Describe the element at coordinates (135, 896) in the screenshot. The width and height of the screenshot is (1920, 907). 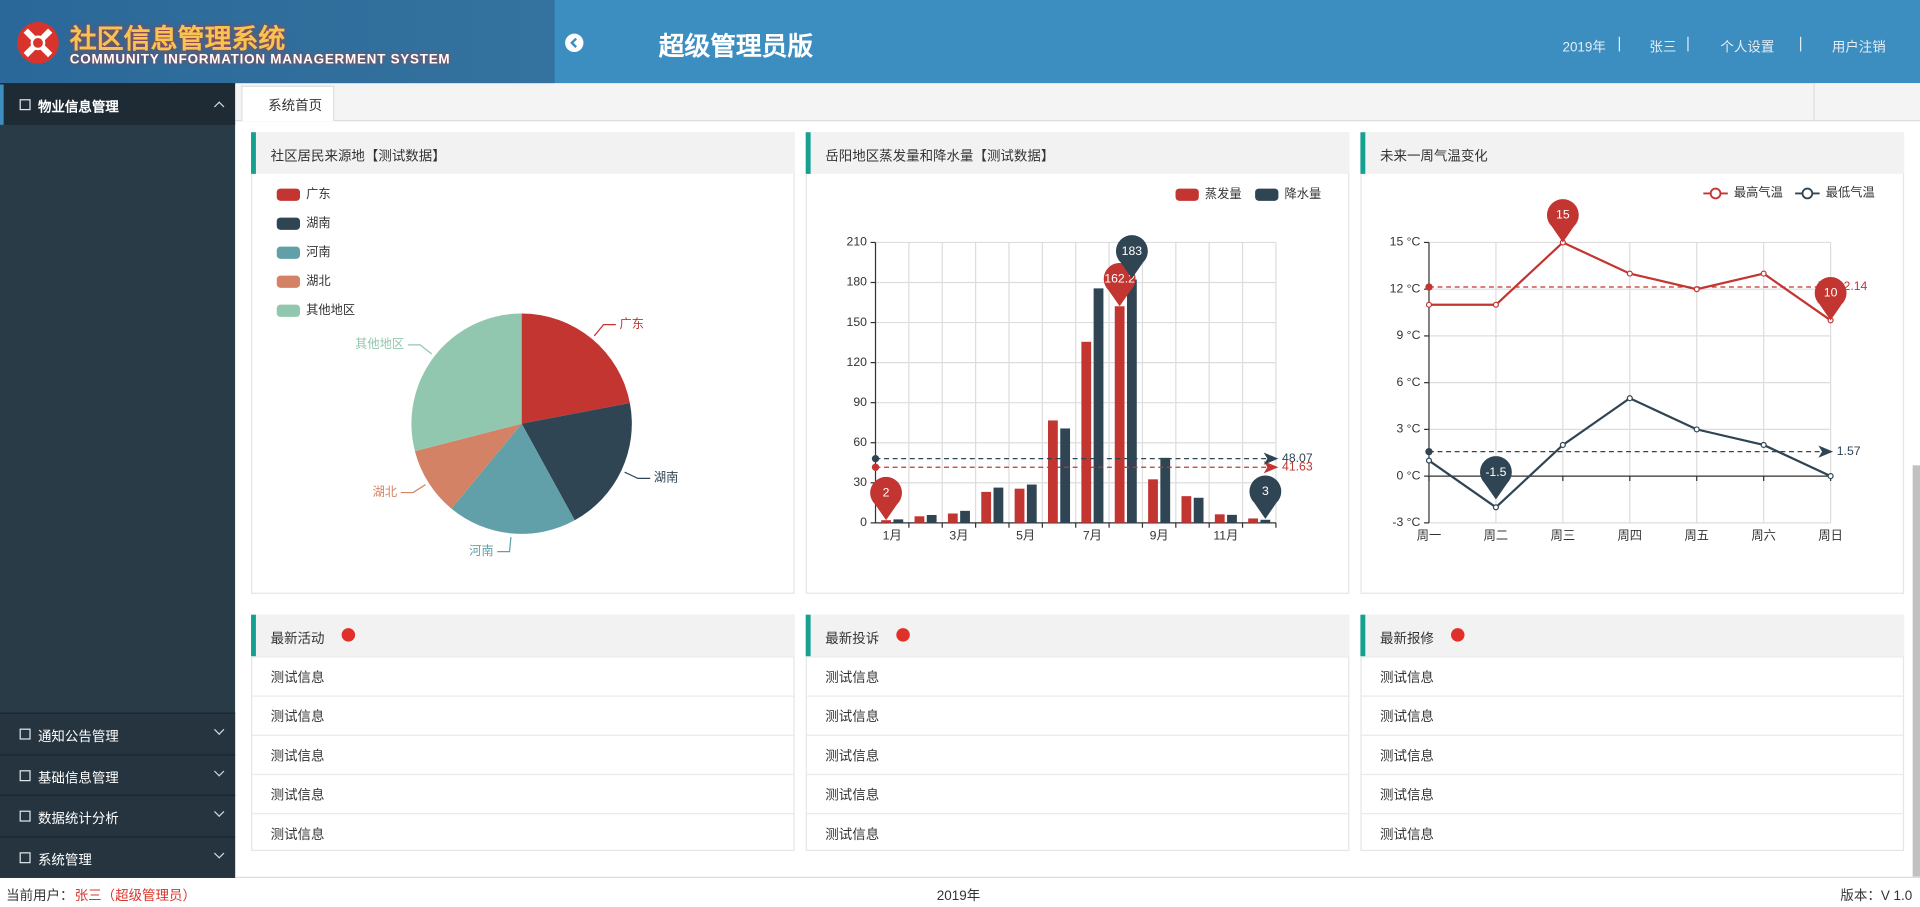
I see `footer-user: 张三（超级管理员）` at that location.